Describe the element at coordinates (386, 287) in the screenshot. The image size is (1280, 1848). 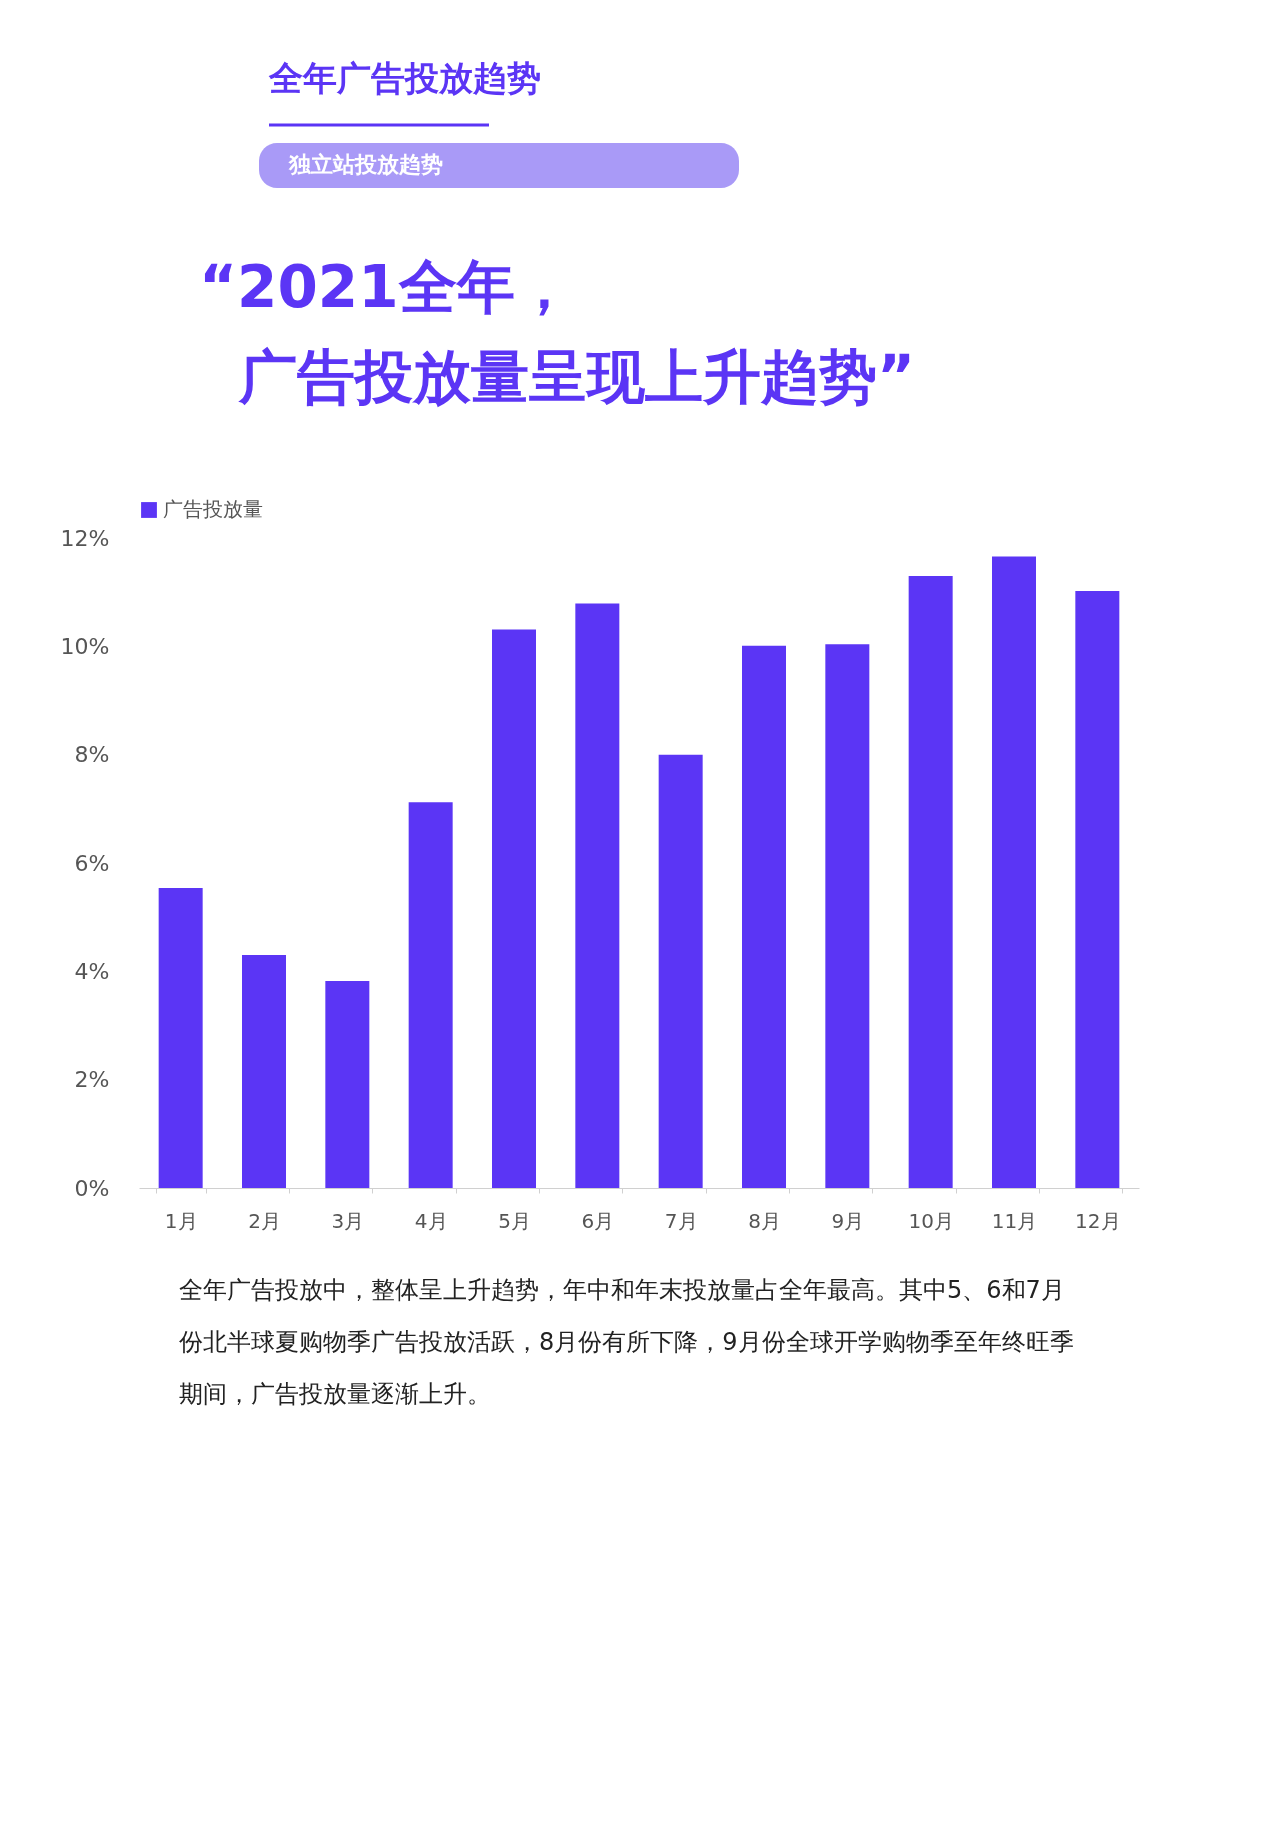
I see `text: “2021全年，` at that location.